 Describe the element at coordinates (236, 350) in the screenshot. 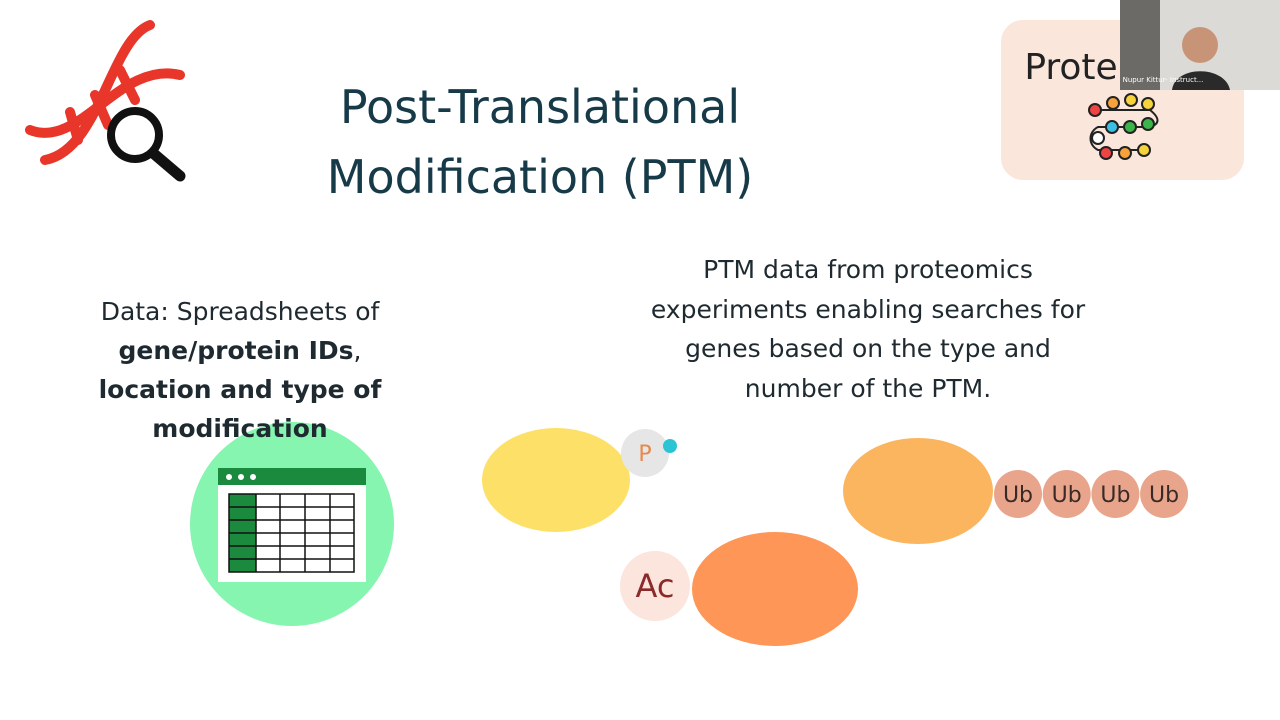

I see `bold-text: gene/protein IDs` at that location.